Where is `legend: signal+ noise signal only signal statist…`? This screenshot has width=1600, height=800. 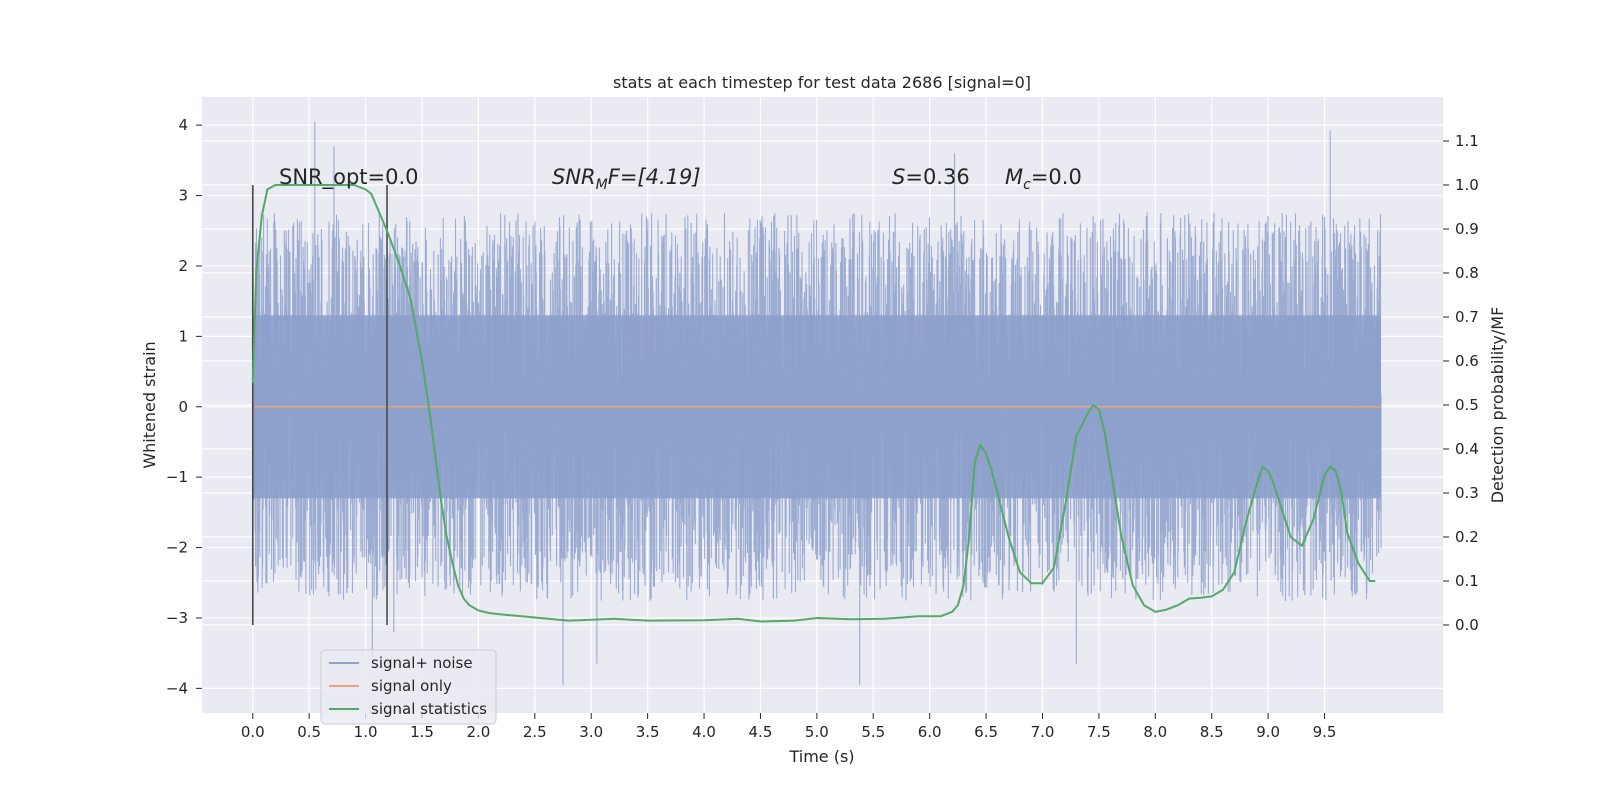 legend: signal+ noise signal only signal statist… is located at coordinates (408, 687).